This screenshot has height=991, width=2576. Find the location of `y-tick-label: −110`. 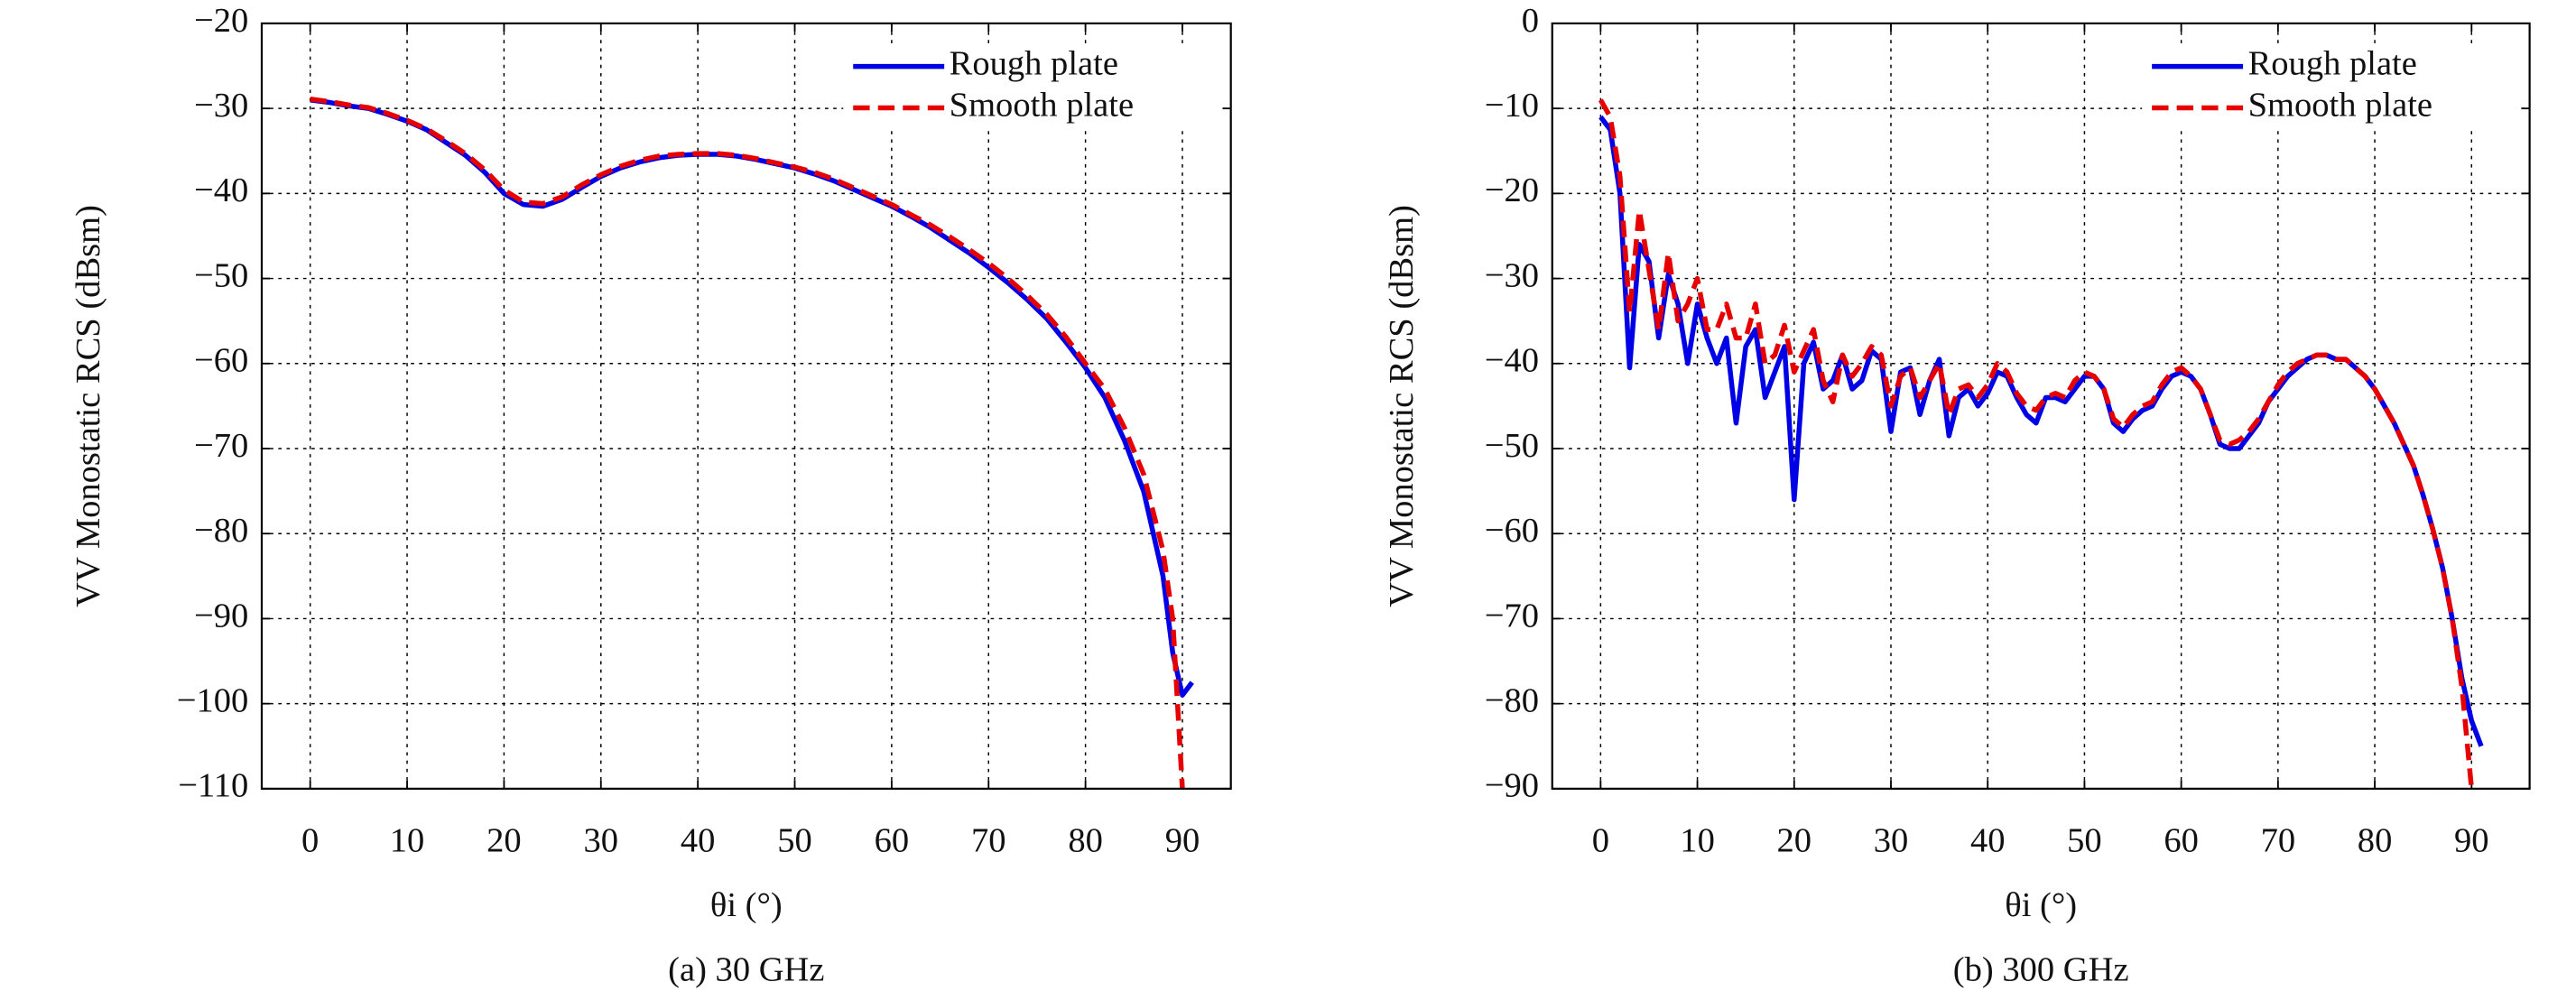

y-tick-label: −110 is located at coordinates (213, 786).